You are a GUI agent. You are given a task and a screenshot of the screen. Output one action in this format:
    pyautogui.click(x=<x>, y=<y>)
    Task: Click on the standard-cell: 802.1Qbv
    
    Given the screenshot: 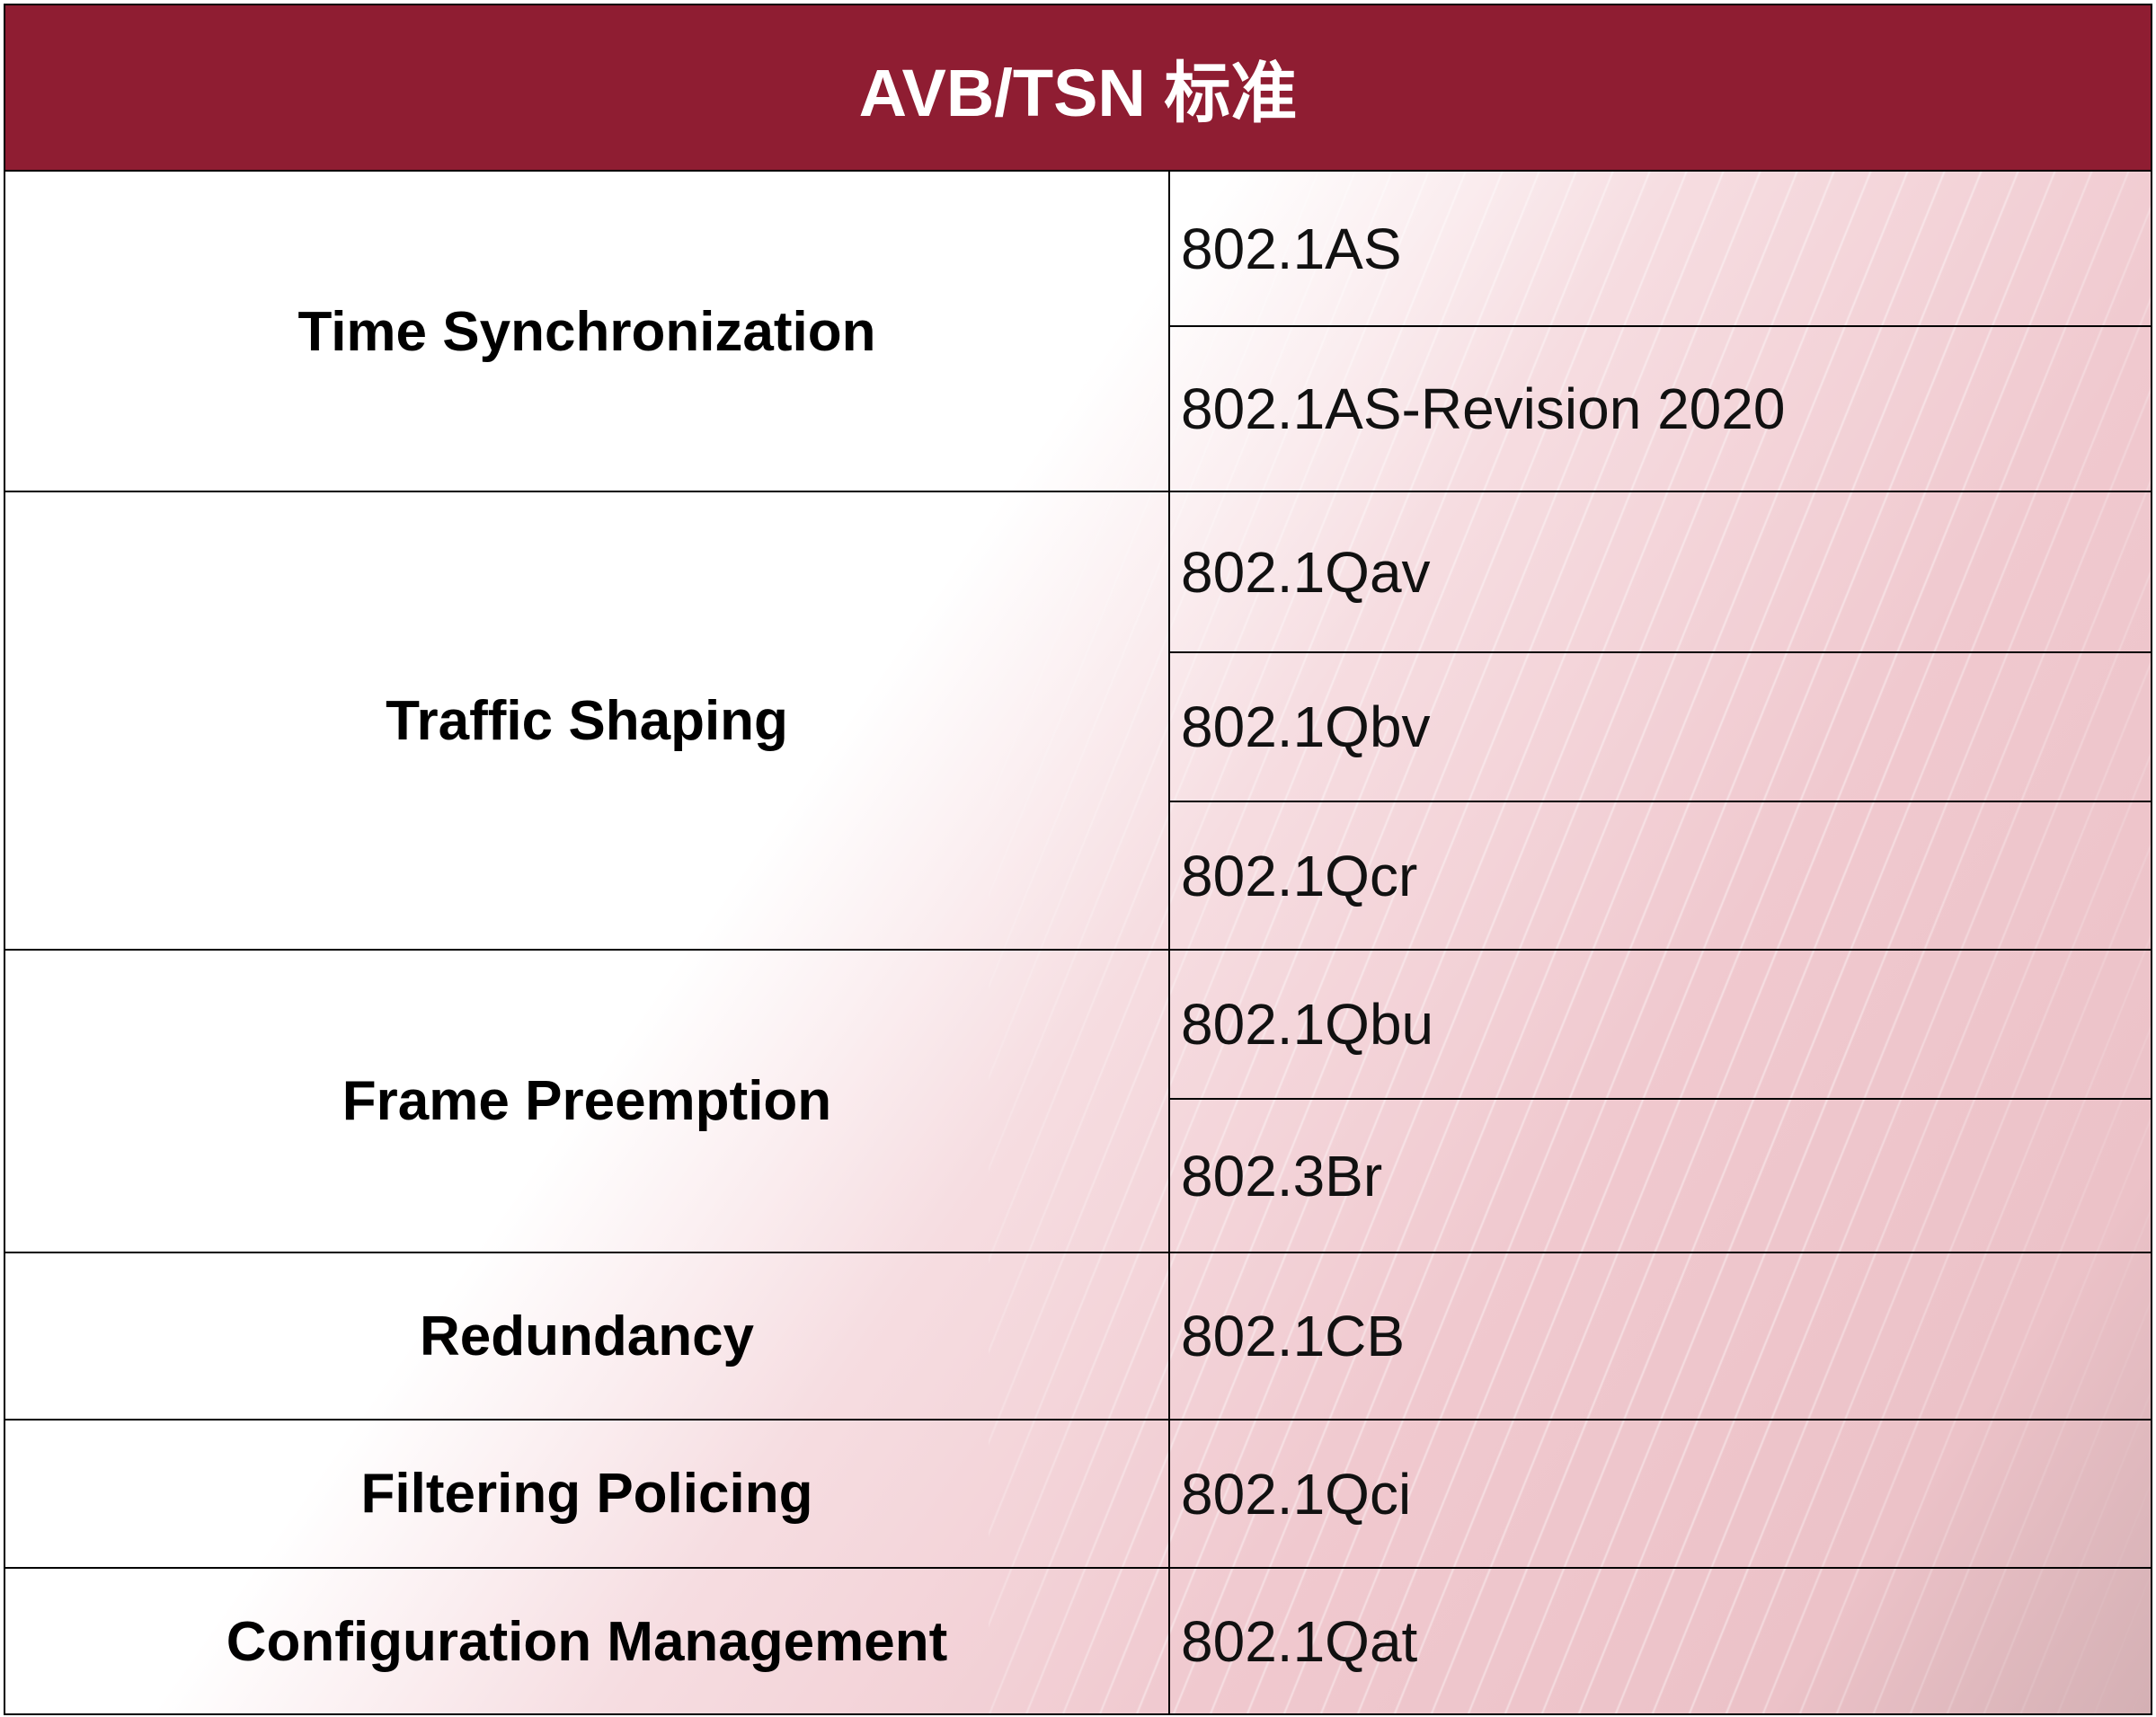 What is the action you would take?
    pyautogui.click(x=1306, y=727)
    